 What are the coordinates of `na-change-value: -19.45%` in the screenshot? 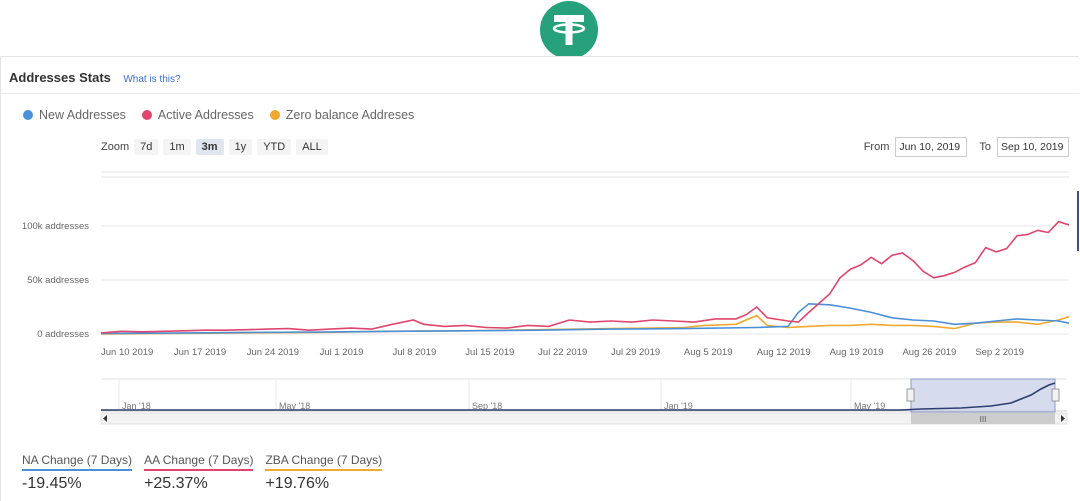 It's located at (52, 483).